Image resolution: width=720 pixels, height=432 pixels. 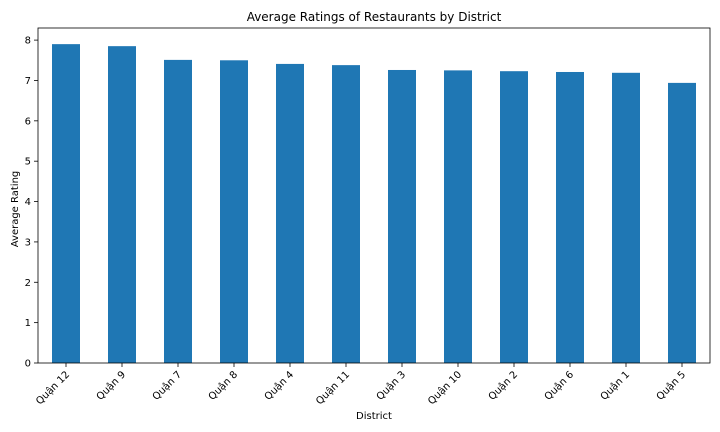 What do you see at coordinates (28, 162) in the screenshot?
I see `y-tick-label: 5` at bounding box center [28, 162].